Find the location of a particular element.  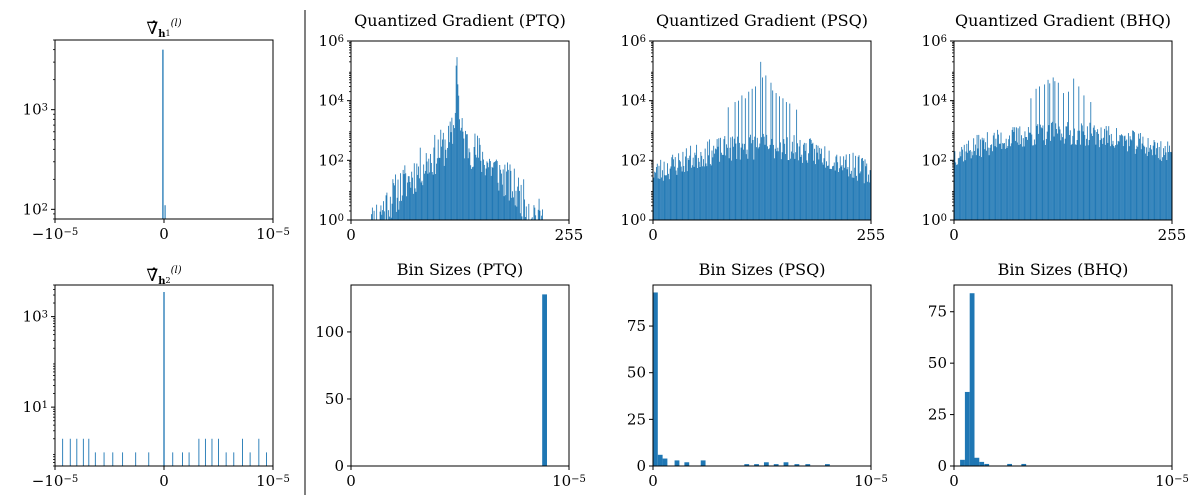

panel-grad-h2: −10−5 0 10−5 101 103 ∇̂h2(l) is located at coordinates (156, 378).